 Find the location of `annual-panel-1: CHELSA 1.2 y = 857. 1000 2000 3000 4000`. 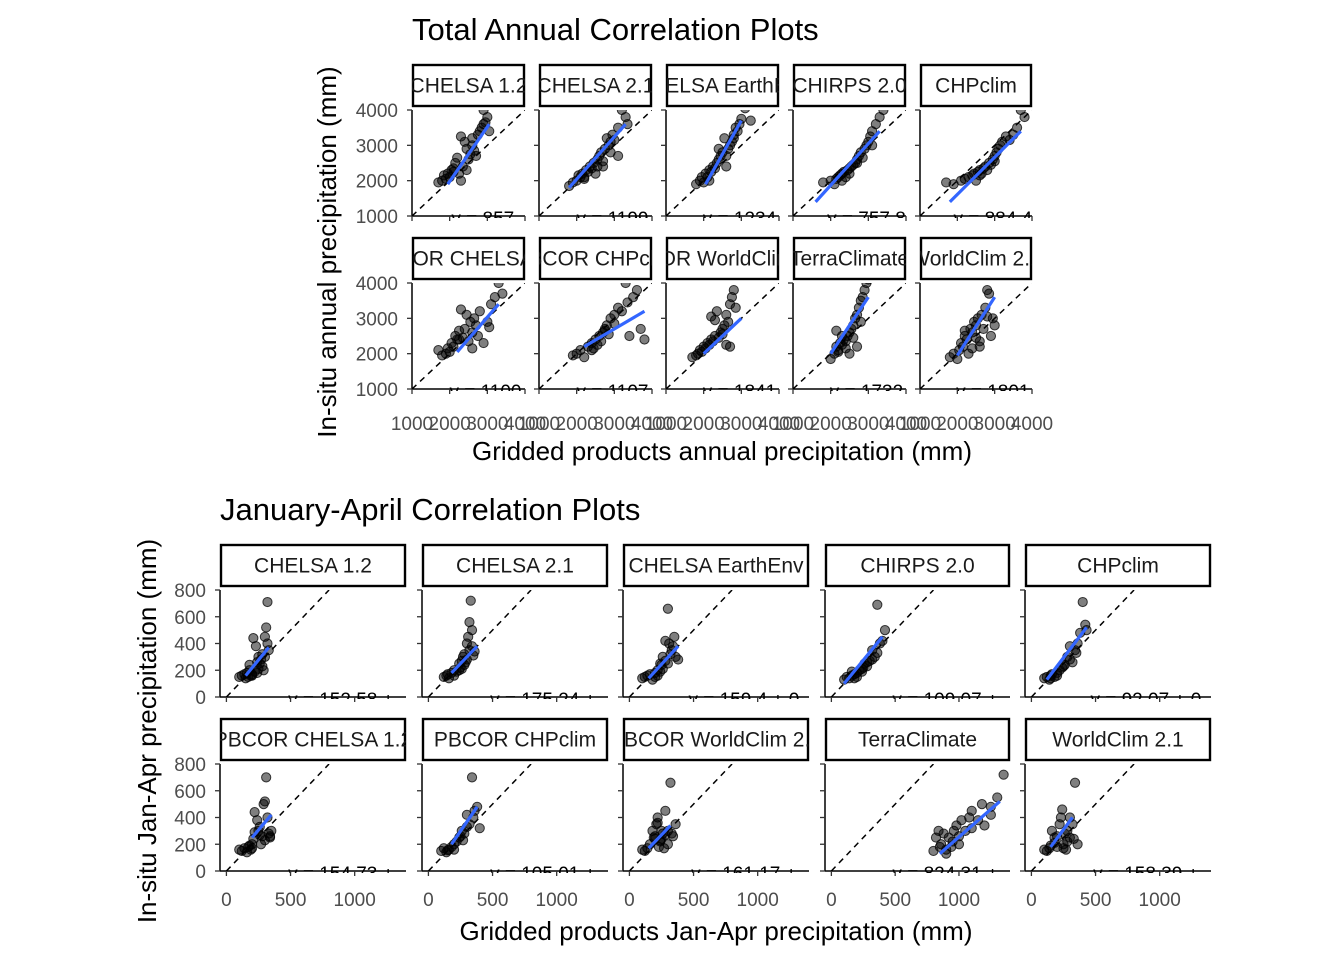

annual-panel-1: CHELSA 1.2 y = 857. 1000 2000 3000 4000 is located at coordinates (441, 145).